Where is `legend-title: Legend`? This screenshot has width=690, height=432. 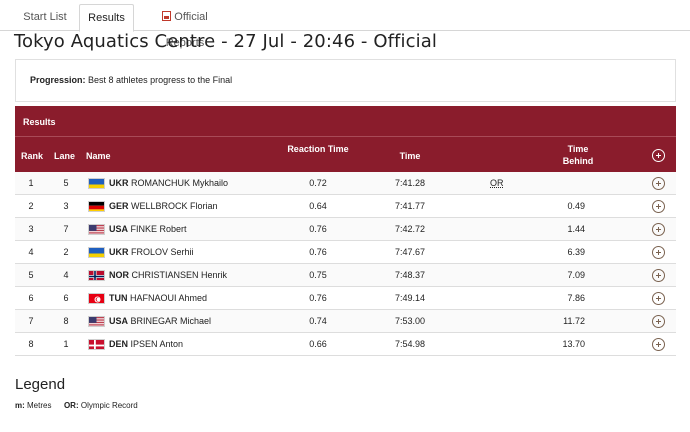 legend-title: Legend is located at coordinates (40, 384).